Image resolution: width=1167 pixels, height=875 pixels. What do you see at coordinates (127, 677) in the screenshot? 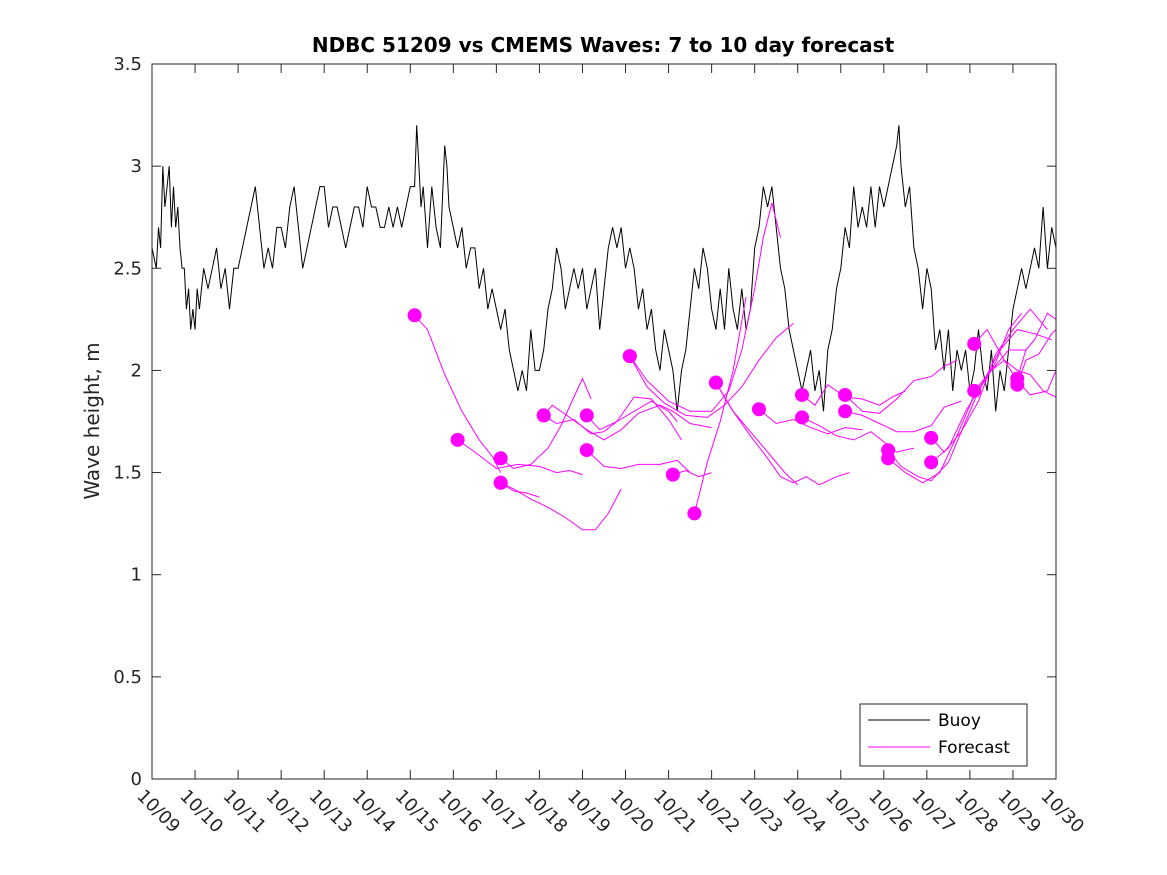
I see `y-tick-label: 0.5` at bounding box center [127, 677].